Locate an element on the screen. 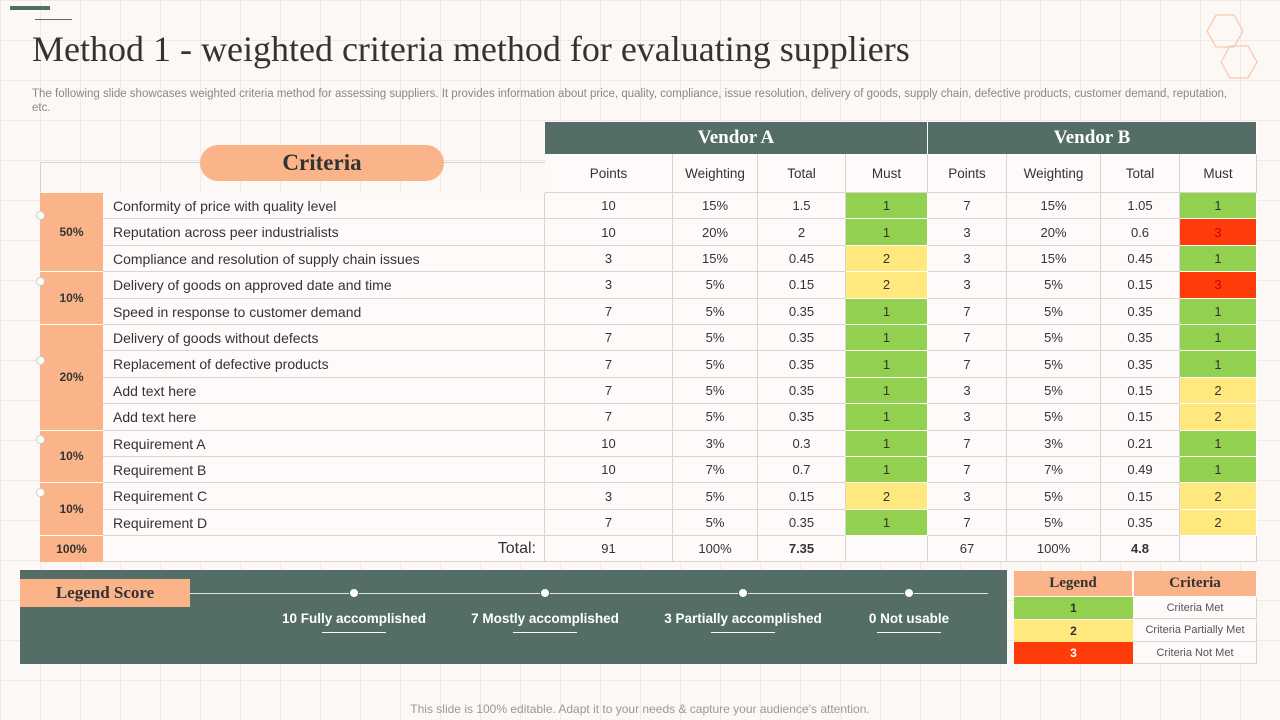  legend-text: Criteria Not Met is located at coordinates (1195, 653).